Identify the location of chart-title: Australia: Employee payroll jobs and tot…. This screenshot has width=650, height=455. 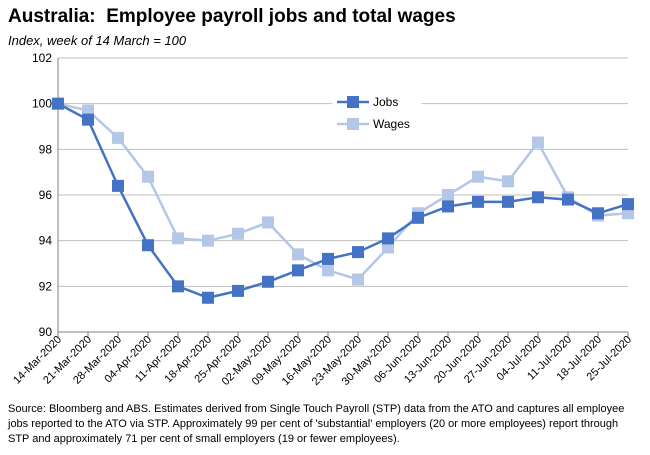
(232, 16).